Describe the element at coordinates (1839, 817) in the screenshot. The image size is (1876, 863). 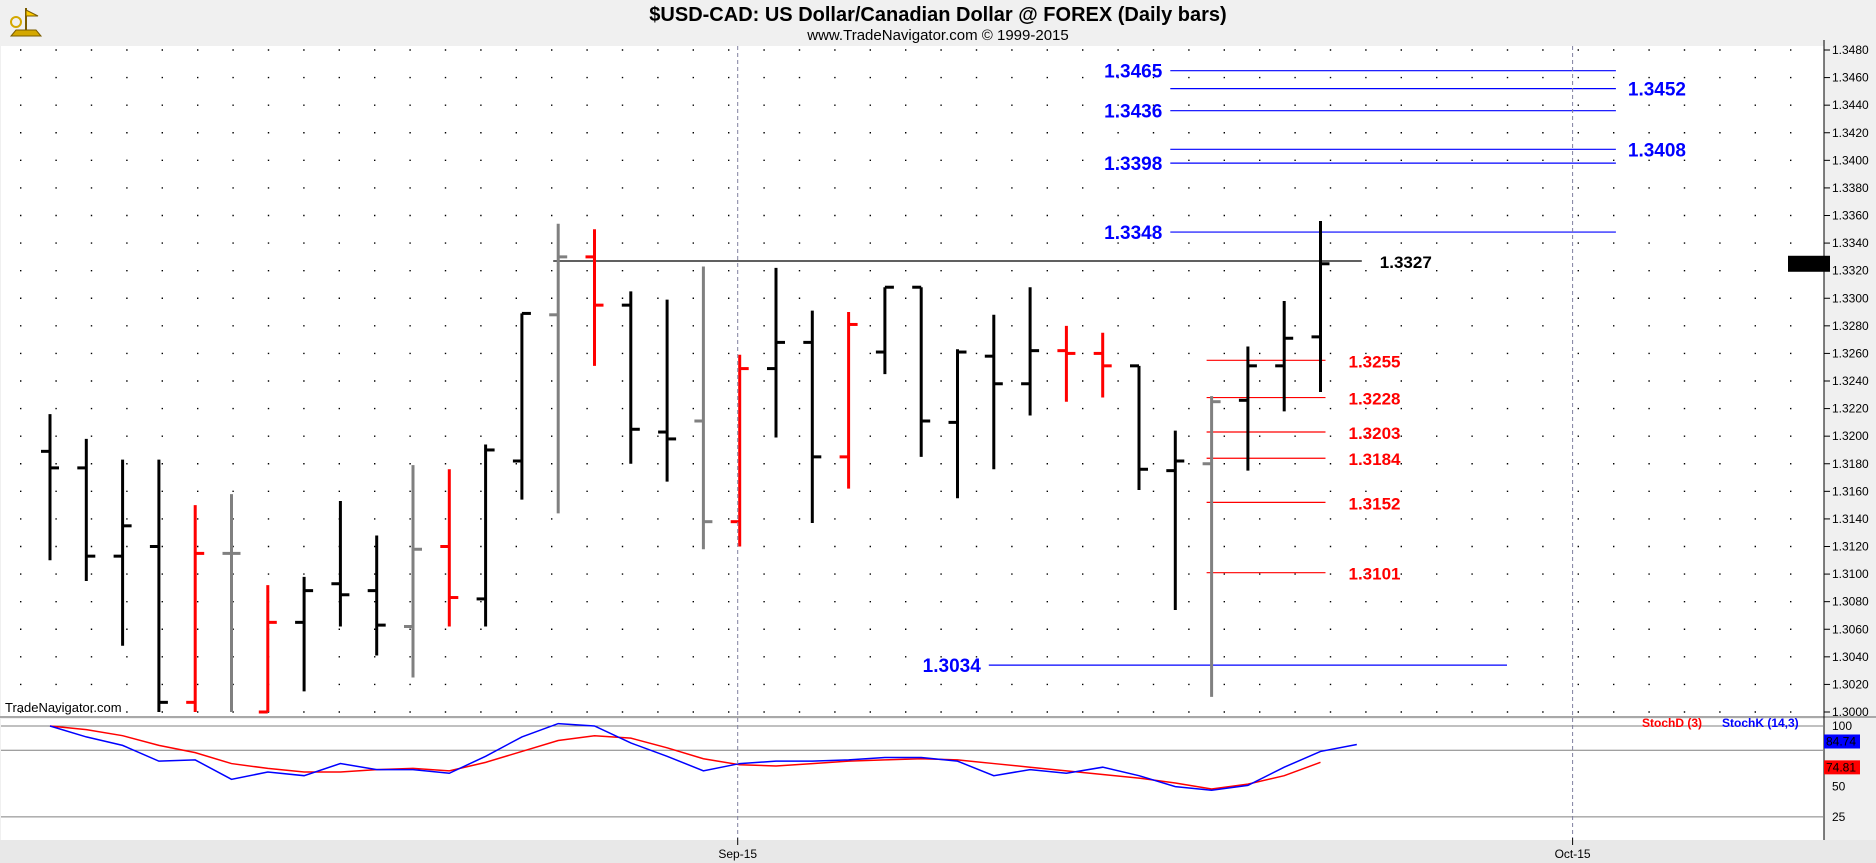
I see `indicator-tick-label: 25` at that location.